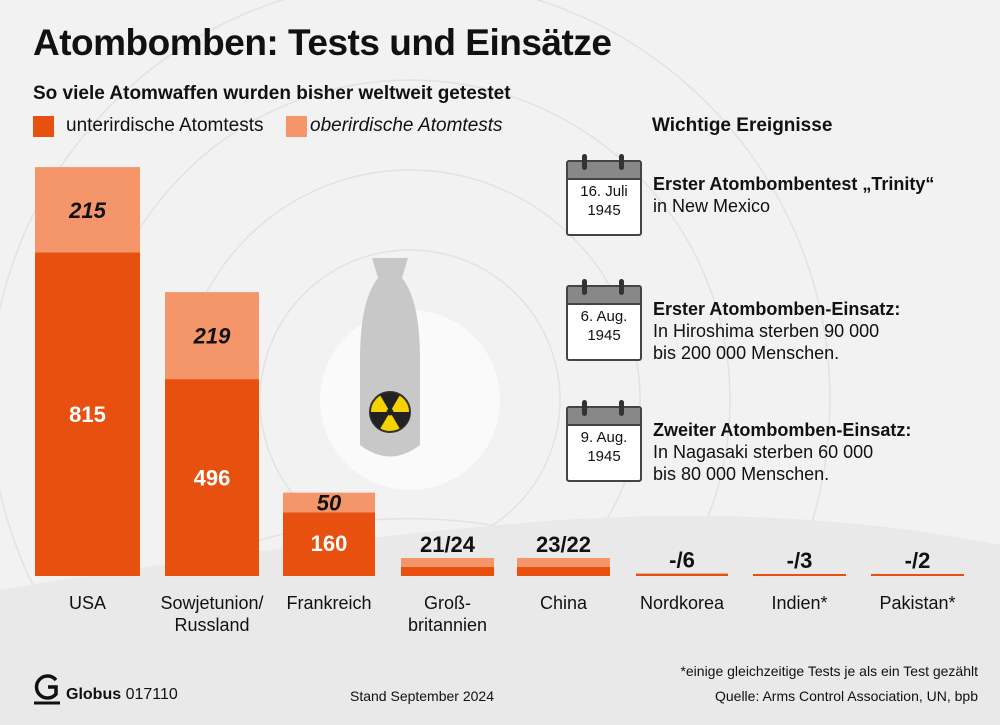 This screenshot has height=725, width=1000. I want to click on brand-name: Globus, so click(94, 694).